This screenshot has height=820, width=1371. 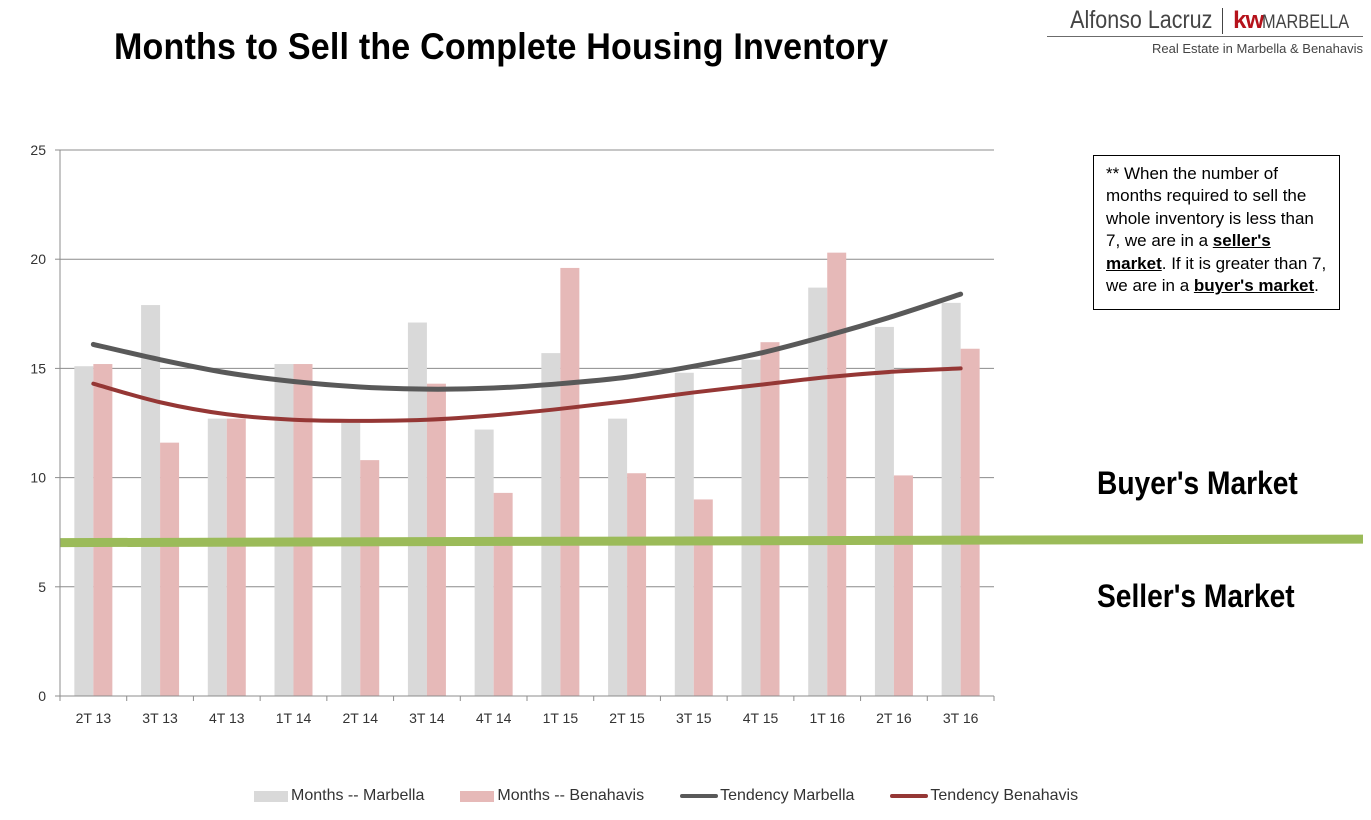 What do you see at coordinates (761, 718) in the screenshot?
I see `x-tick-label: 4T 15` at bounding box center [761, 718].